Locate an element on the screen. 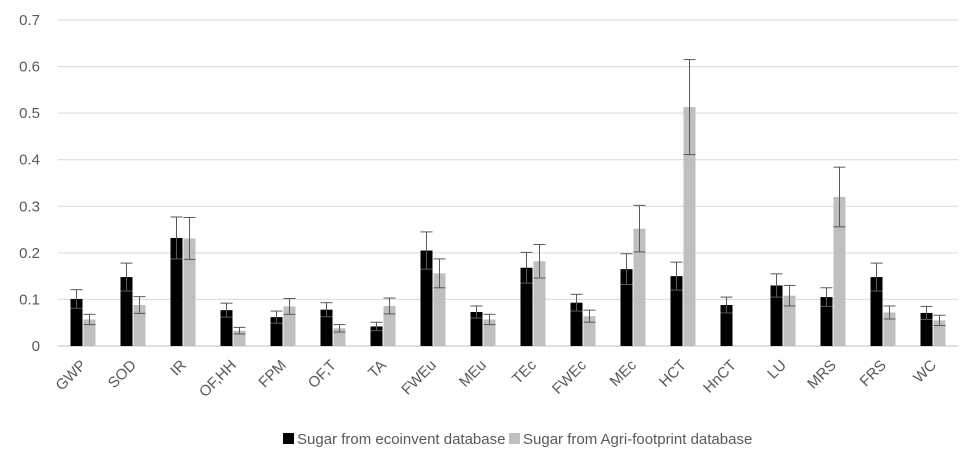  y-tick-label: 0 is located at coordinates (36, 346).